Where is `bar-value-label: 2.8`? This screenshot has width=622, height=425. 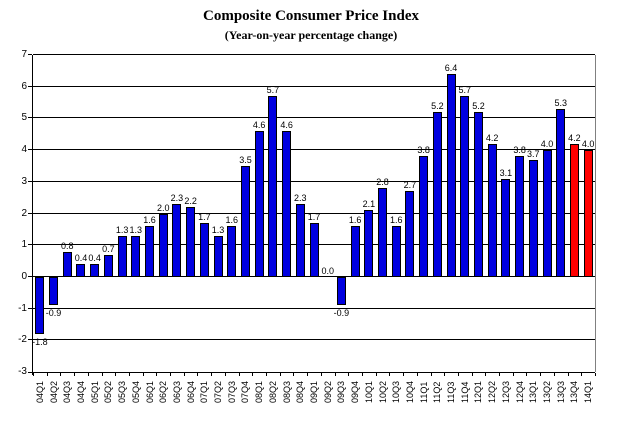
bar-value-label: 2.8 is located at coordinates (382, 182).